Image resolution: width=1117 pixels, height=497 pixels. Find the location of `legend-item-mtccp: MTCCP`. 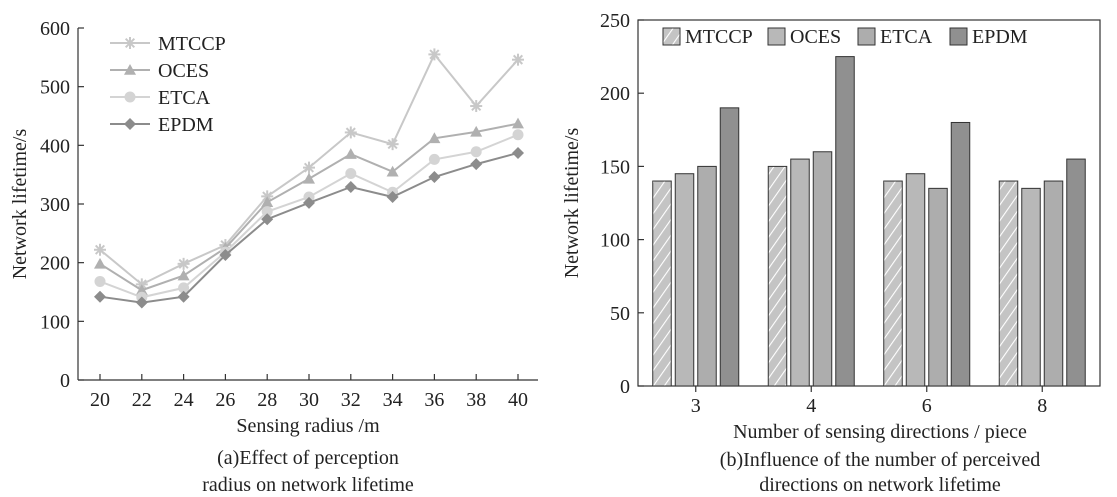

legend-item-mtccp: MTCCP is located at coordinates (168, 44).